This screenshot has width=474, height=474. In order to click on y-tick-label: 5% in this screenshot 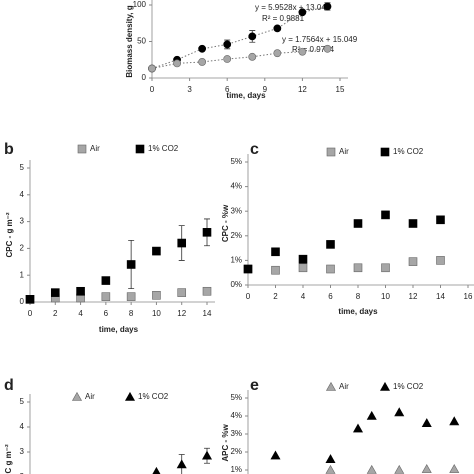, I will do `click(236, 397)`.